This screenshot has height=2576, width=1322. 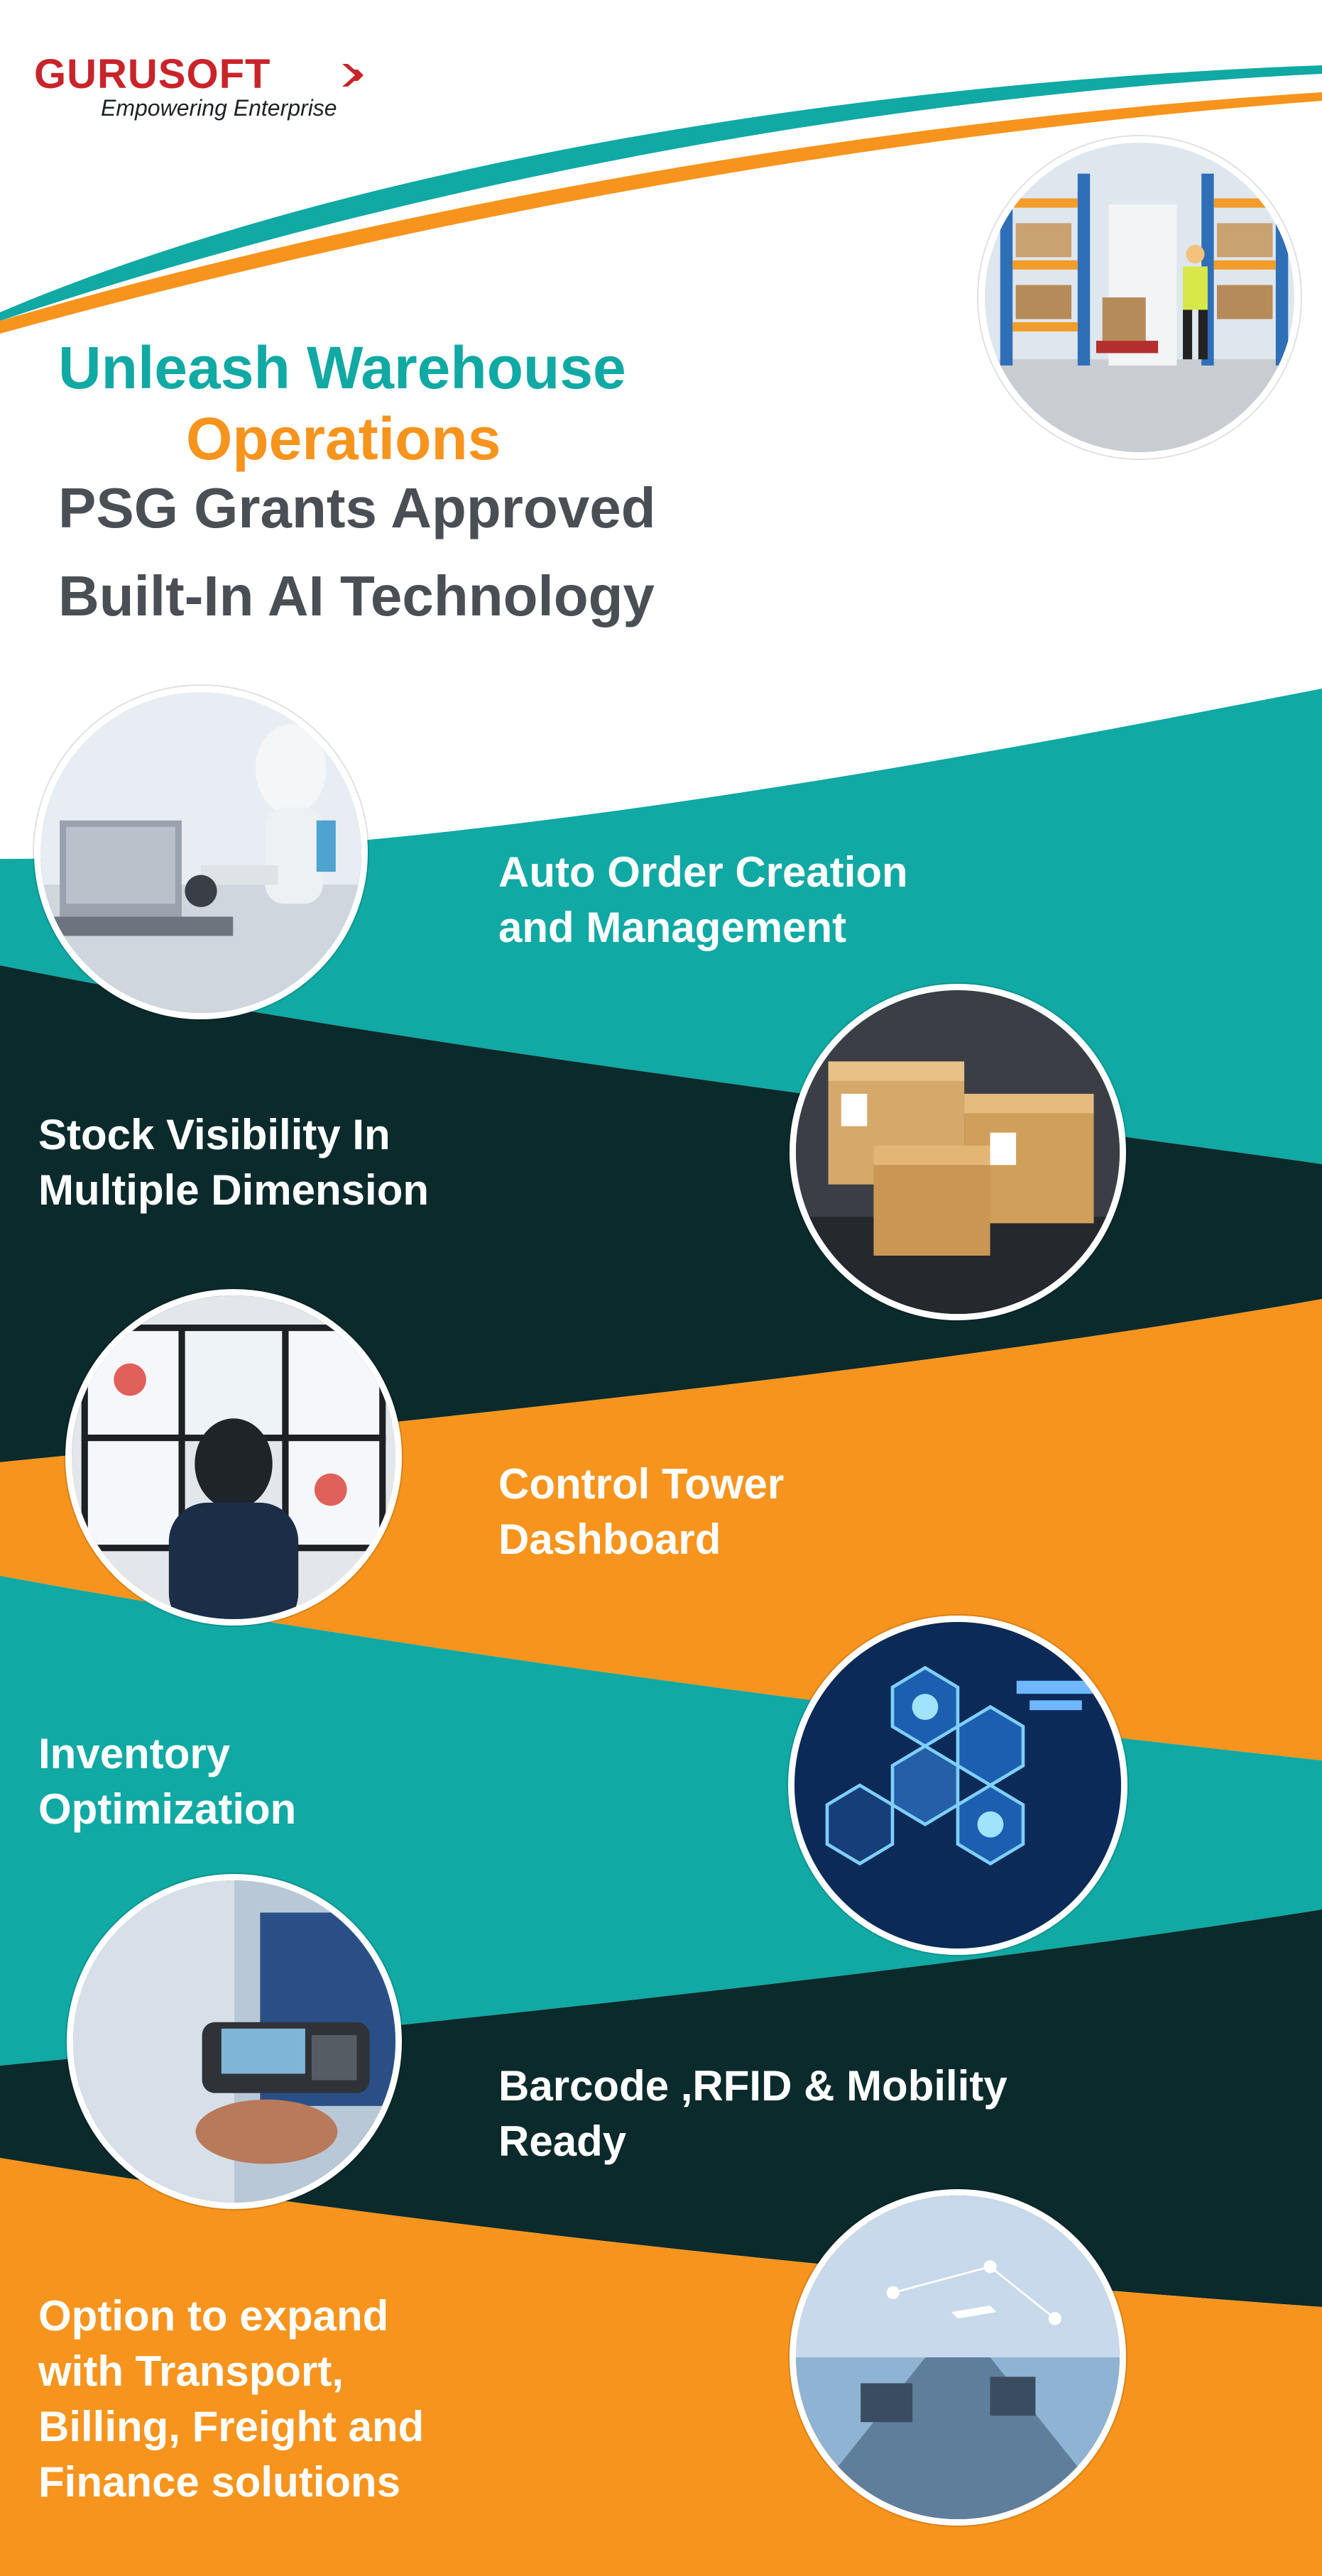 I want to click on headline-line-3: PSG Grants Approved, so click(x=357, y=507).